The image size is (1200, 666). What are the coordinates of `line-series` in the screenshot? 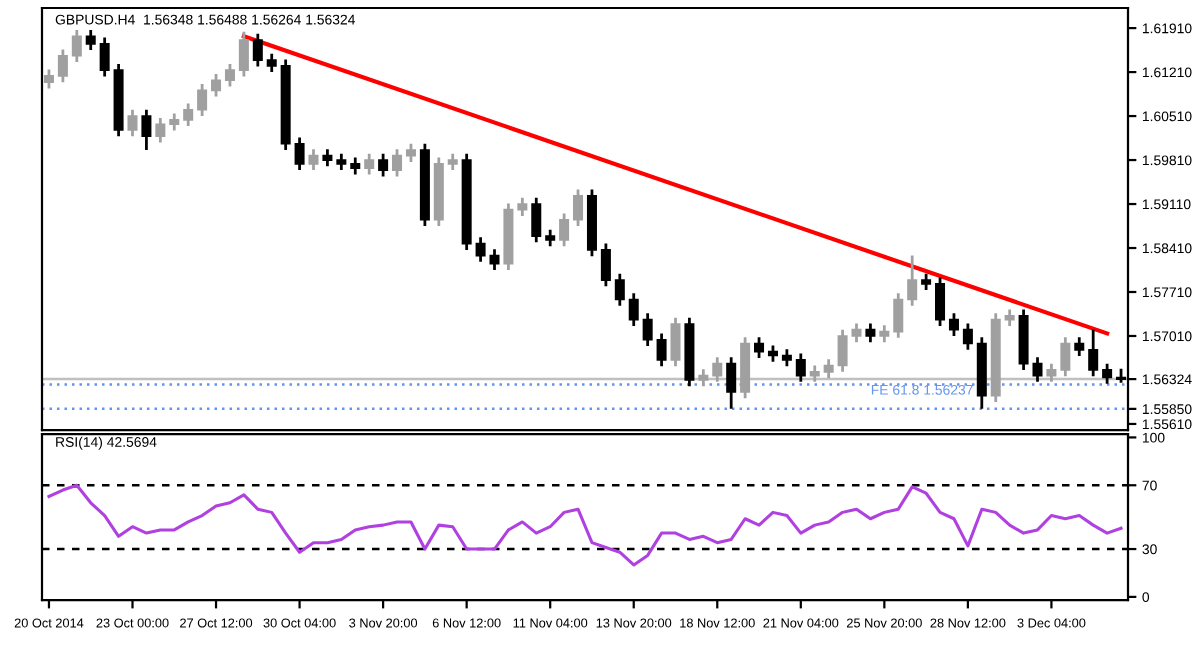 It's located at (585, 525).